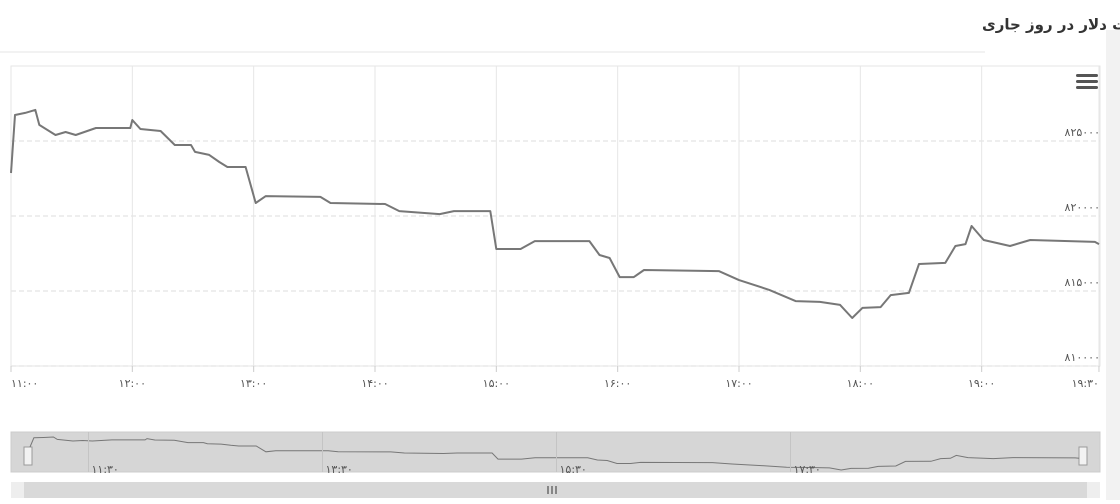  I want to click on x-tick-label: ۱۴:۰۰, so click(374, 383).